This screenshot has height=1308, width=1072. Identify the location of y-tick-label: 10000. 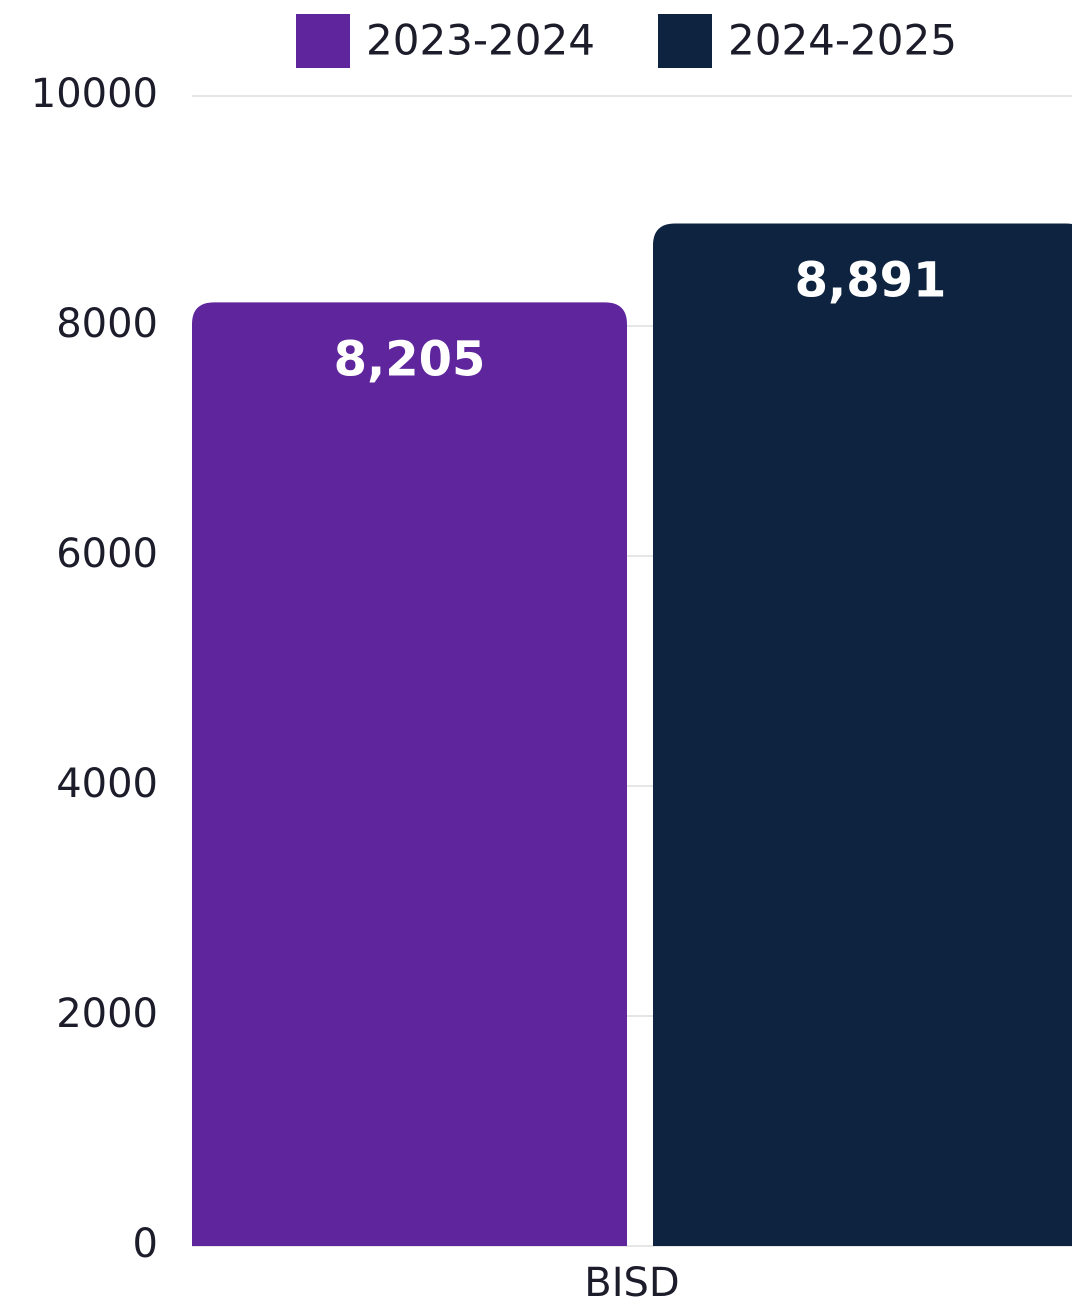
(94, 94).